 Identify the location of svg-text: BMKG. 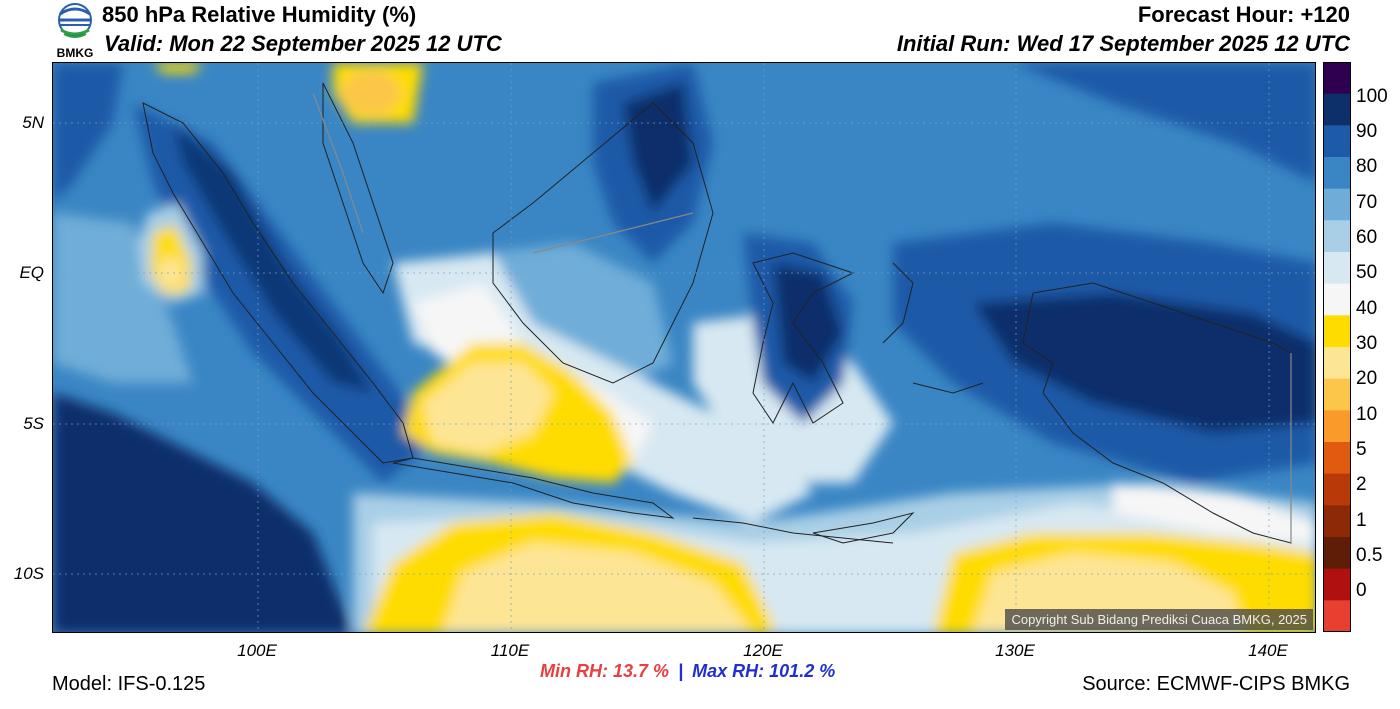
(75, 53).